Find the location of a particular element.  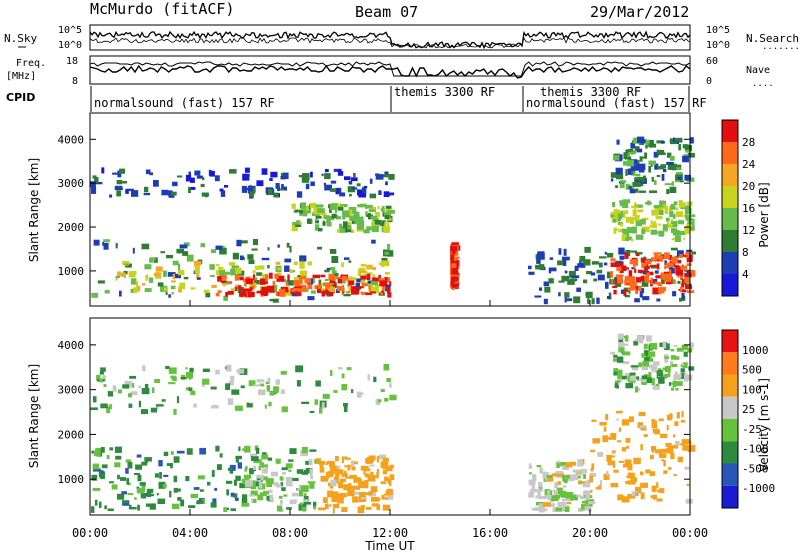

power-colorbar-tick: 28 is located at coordinates (748, 142).